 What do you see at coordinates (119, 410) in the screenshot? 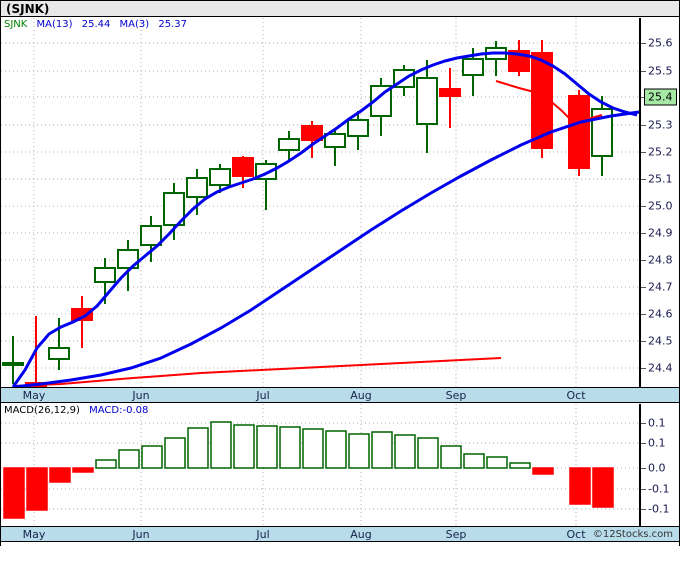
I see `macd-value-label: MACD:-0.08` at bounding box center [119, 410].